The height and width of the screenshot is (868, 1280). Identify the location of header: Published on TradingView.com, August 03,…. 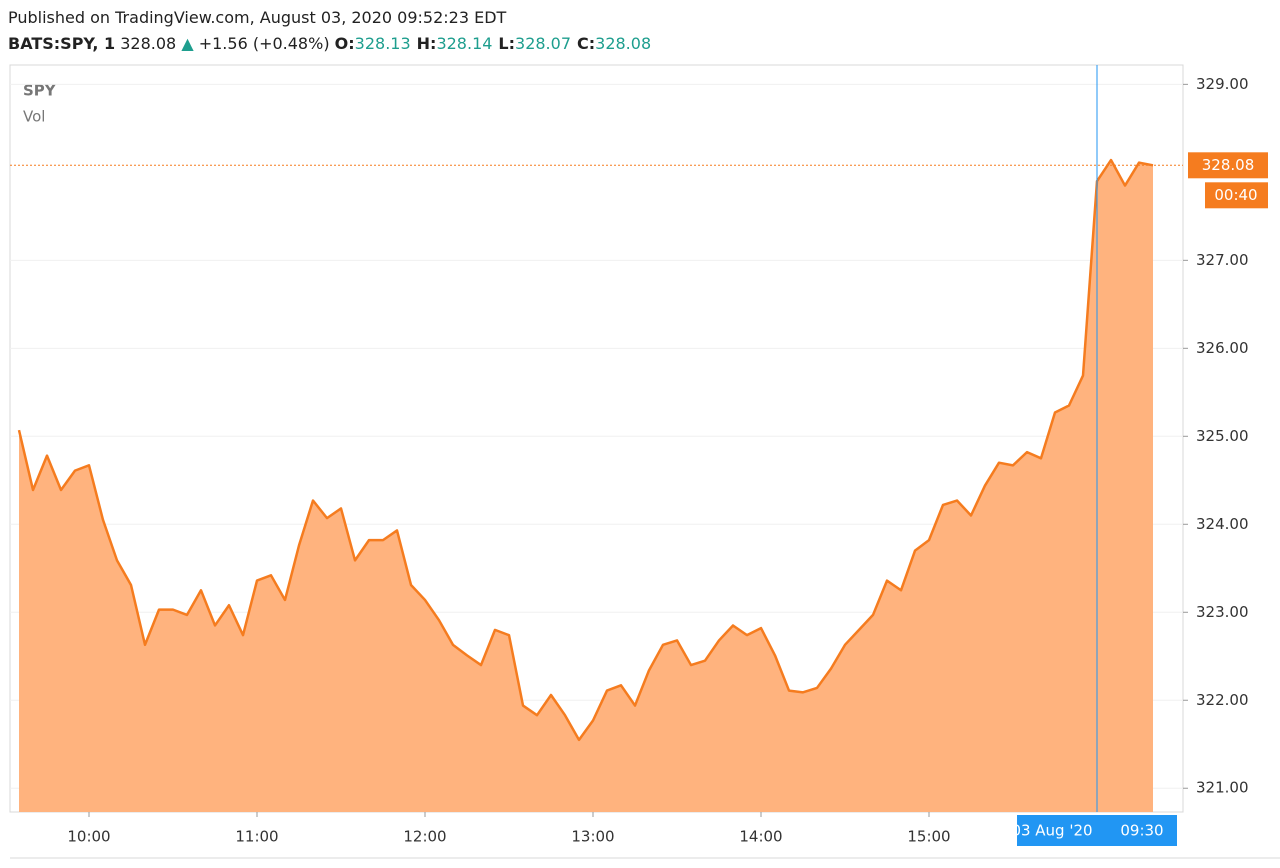
(332, 32).